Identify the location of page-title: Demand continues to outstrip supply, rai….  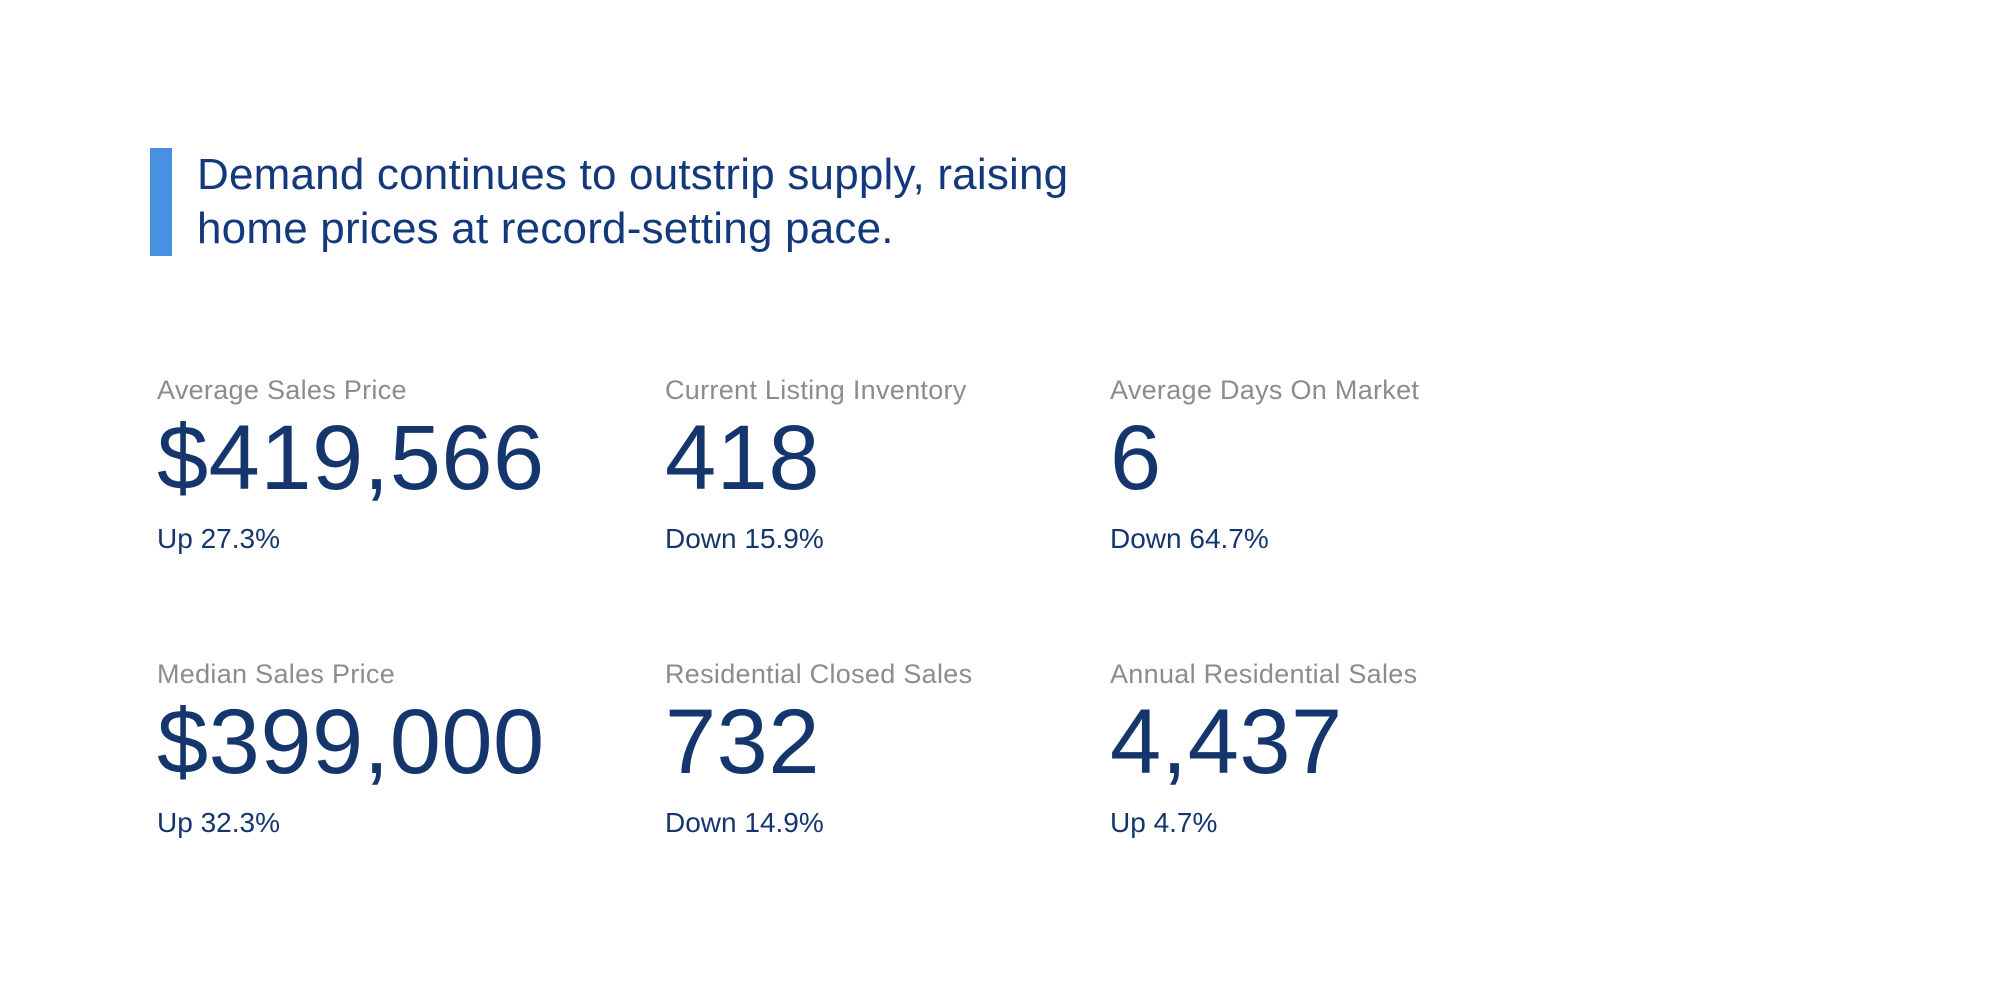
(632, 202).